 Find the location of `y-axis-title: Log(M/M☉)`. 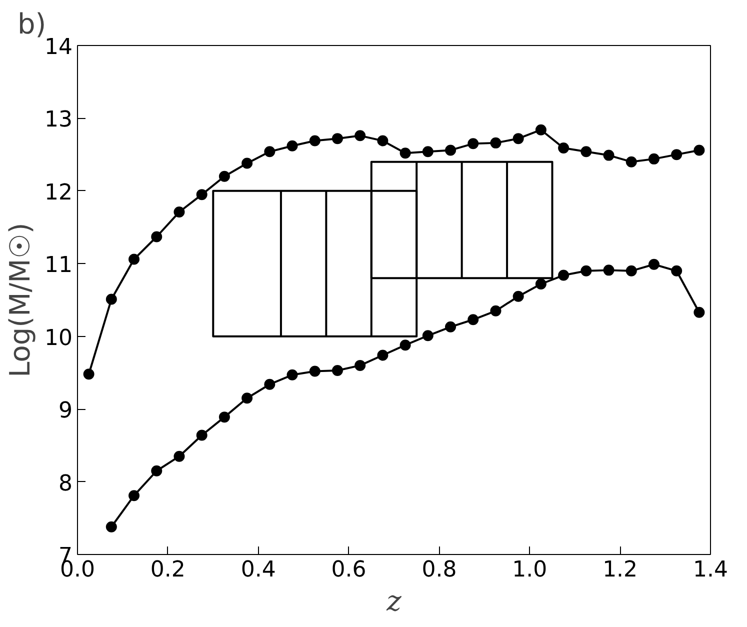

y-axis-title: Log(M/M☉) is located at coordinates (20, 300).